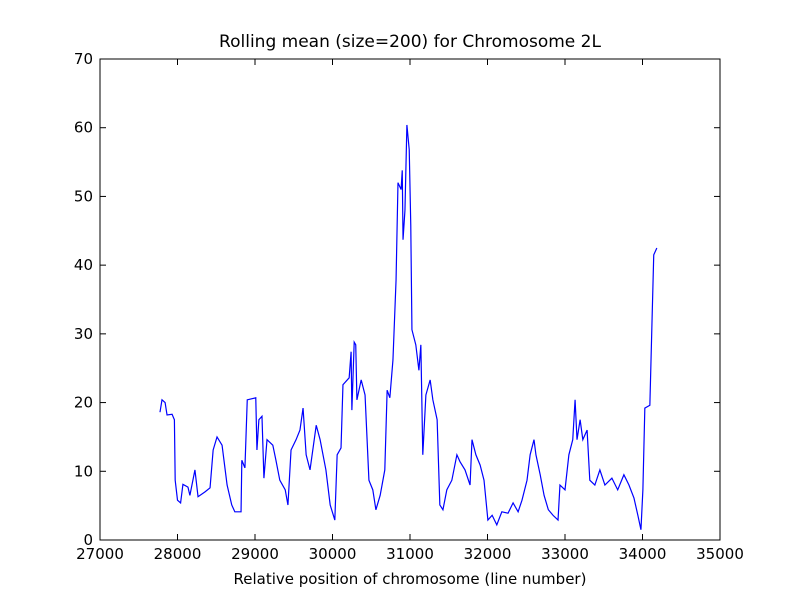 This screenshot has width=800, height=600. I want to click on y-tick-label: 10, so click(83, 471).